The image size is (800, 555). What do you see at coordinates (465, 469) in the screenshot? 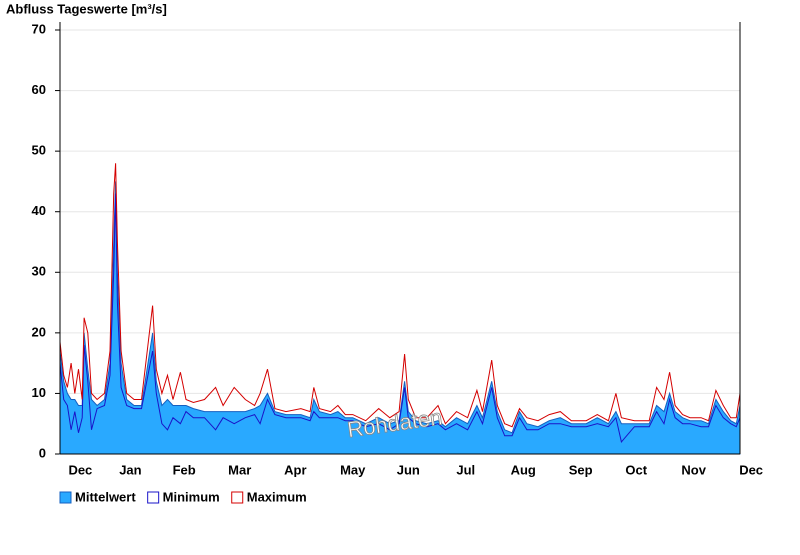
I see `x-tick-label: Jul` at bounding box center [465, 469].